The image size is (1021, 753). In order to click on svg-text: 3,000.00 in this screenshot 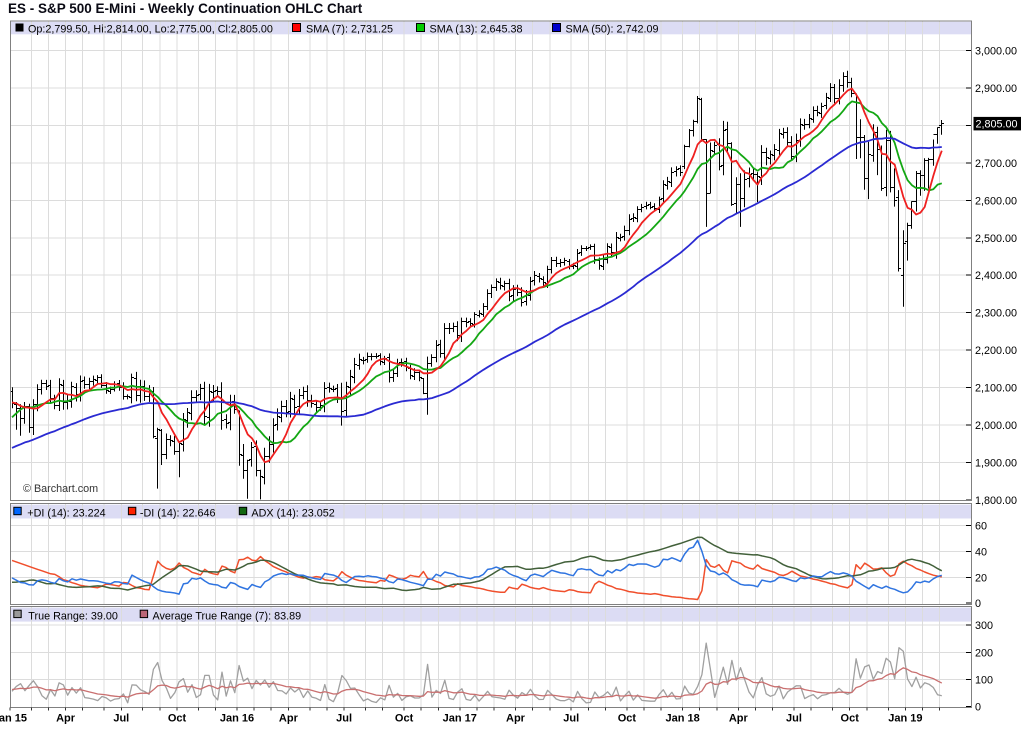, I will do `click(996, 51)`.